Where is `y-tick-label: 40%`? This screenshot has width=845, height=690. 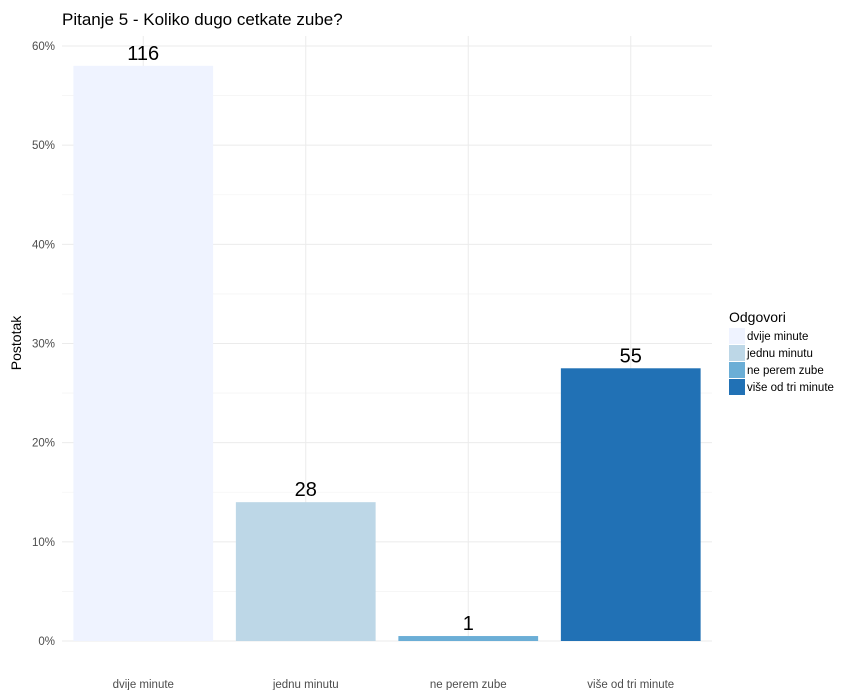
y-tick-label: 40% is located at coordinates (43, 245).